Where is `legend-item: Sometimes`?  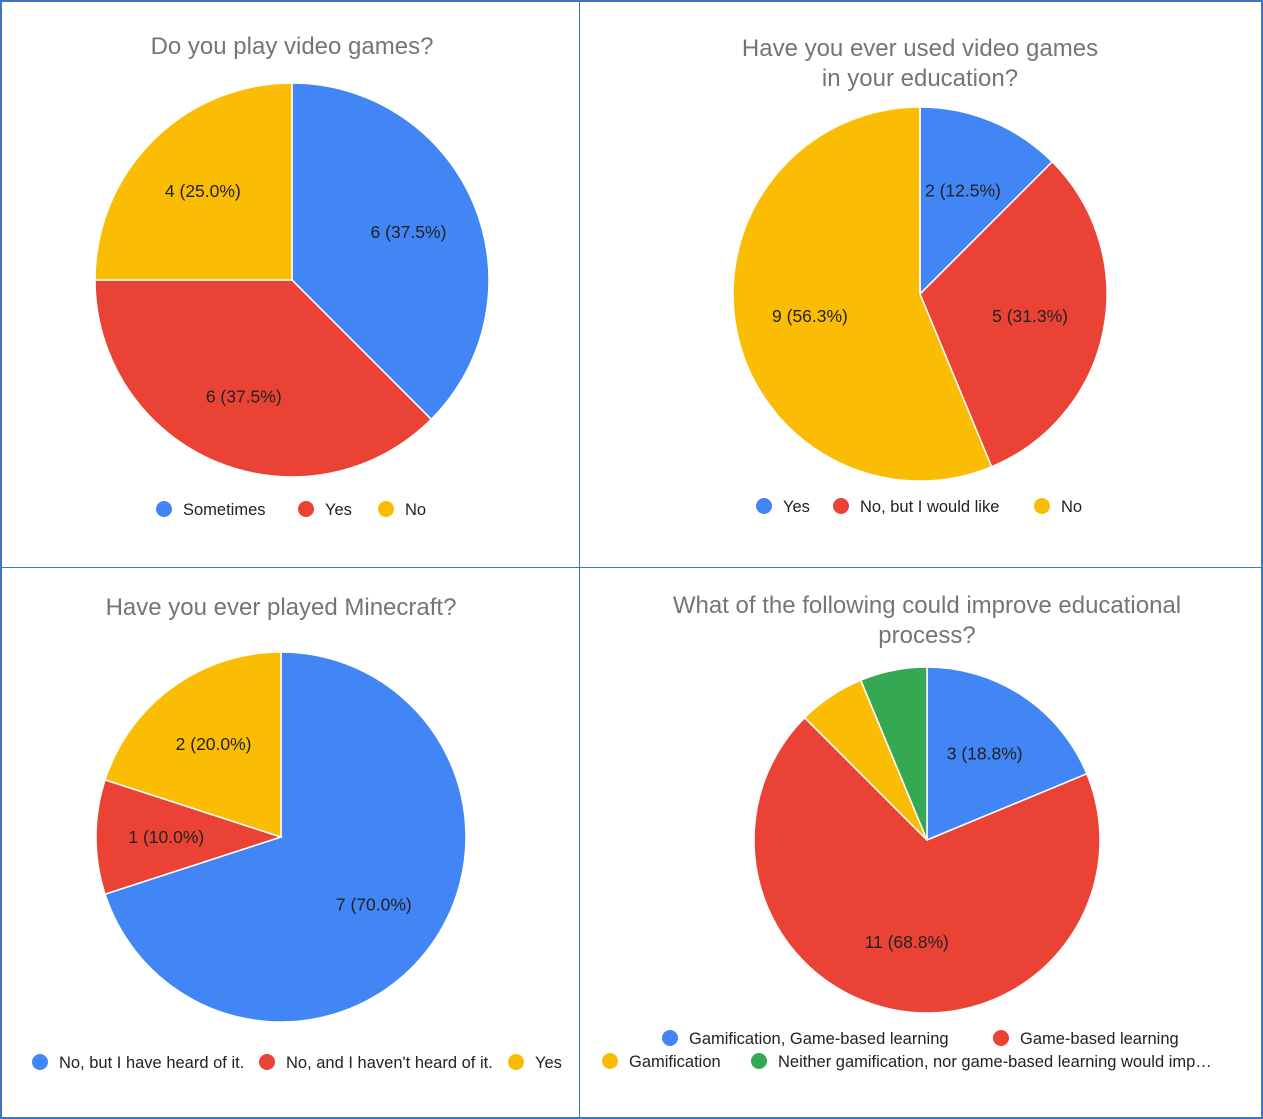 legend-item: Sometimes is located at coordinates (211, 510).